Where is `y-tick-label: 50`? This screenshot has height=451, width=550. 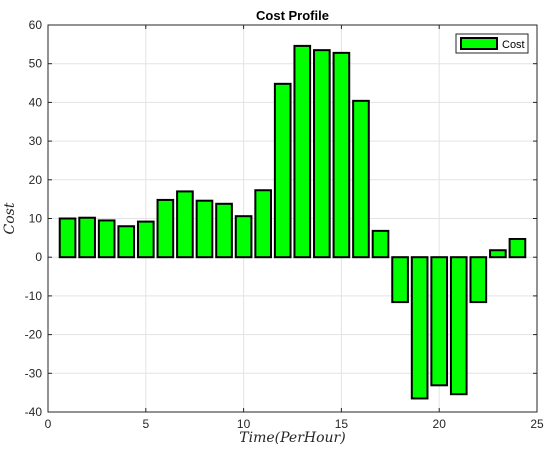 y-tick-label: 50 is located at coordinates (36, 64).